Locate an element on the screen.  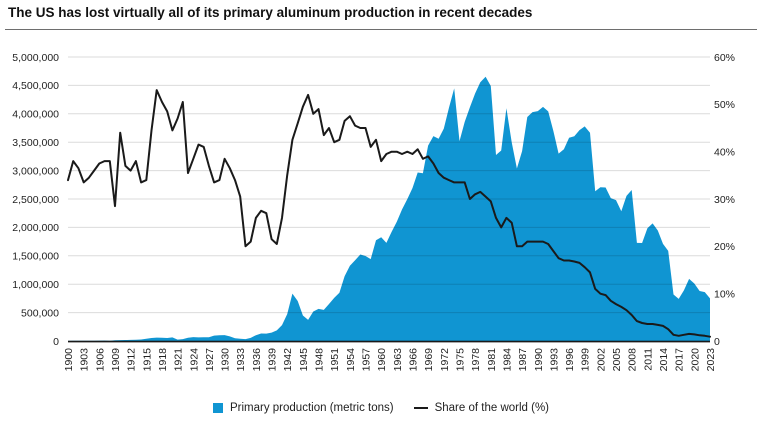
x-tick-label: 1993 is located at coordinates (554, 360).